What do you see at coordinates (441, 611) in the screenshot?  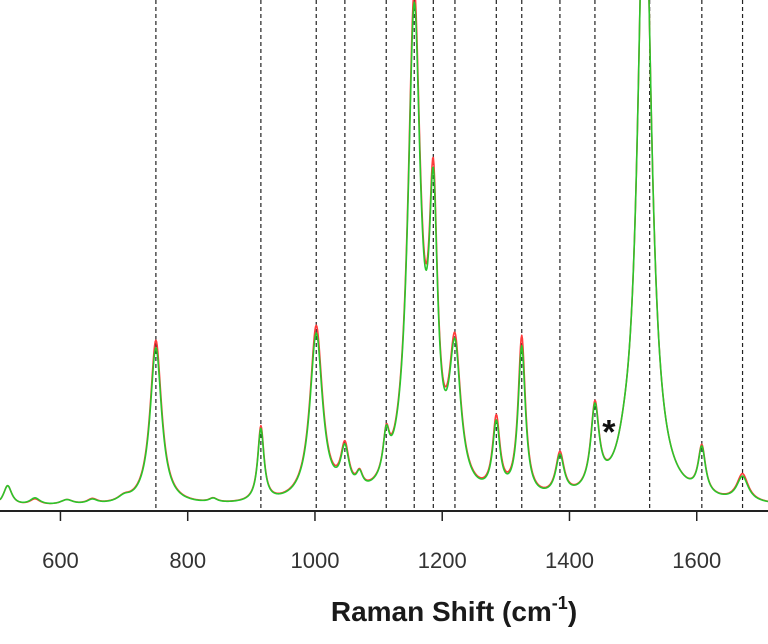 I see `x-axis-title-main: Raman Shift (cm` at bounding box center [441, 611].